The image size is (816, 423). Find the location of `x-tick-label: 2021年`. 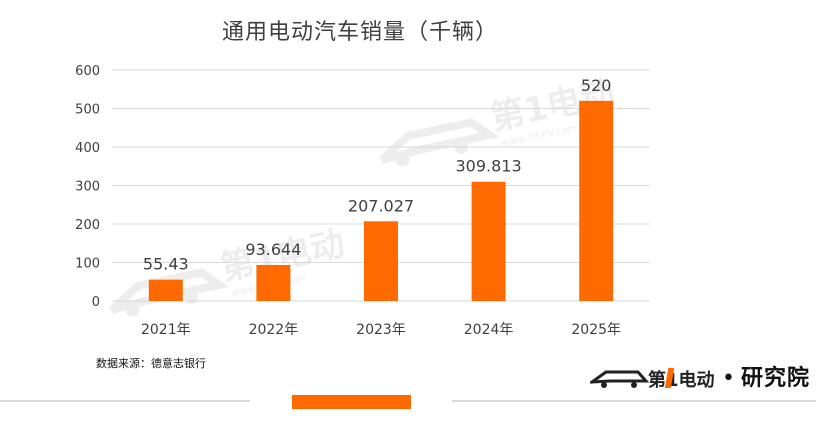

x-tick-label: 2021年 is located at coordinates (166, 330).